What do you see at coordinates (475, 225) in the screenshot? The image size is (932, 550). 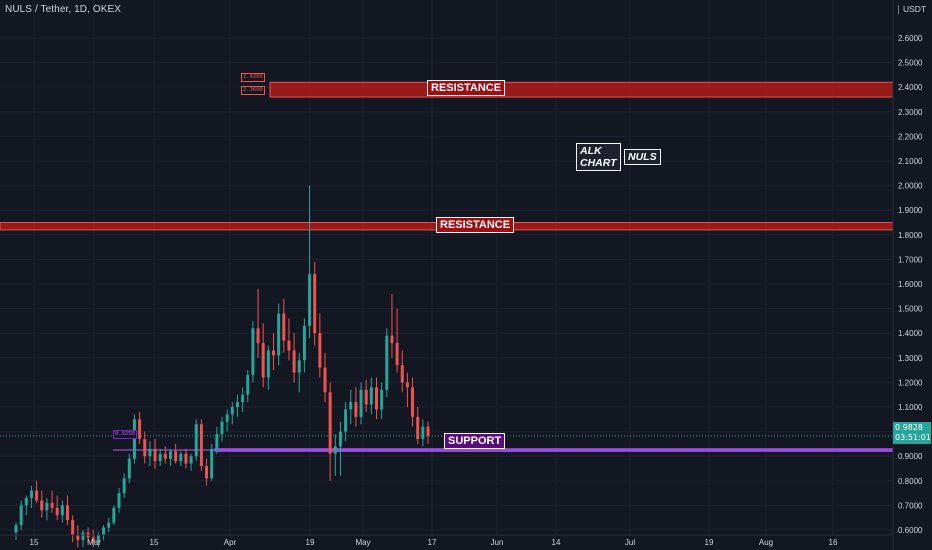 I see `resistance-label-lower: RESISTANCE` at bounding box center [475, 225].